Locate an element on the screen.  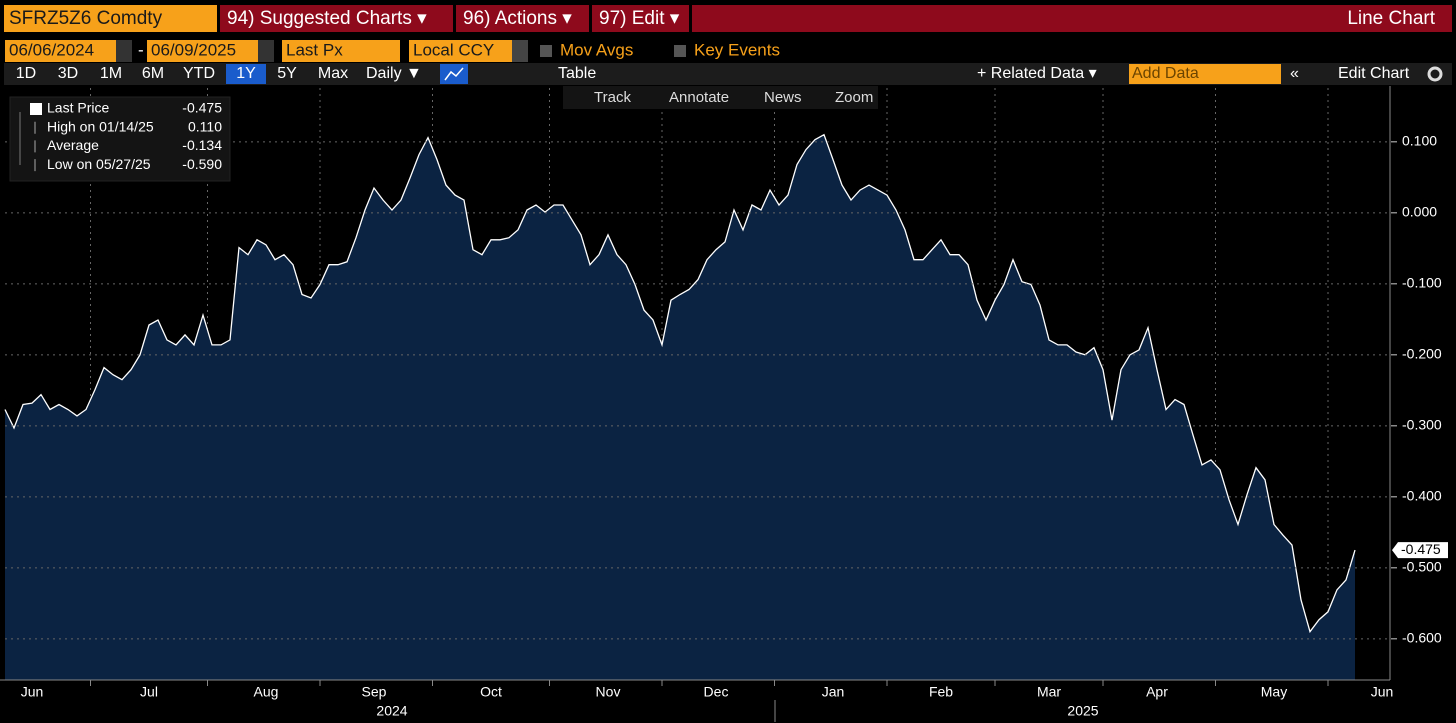
option: Mov Avgs is located at coordinates (596, 49).